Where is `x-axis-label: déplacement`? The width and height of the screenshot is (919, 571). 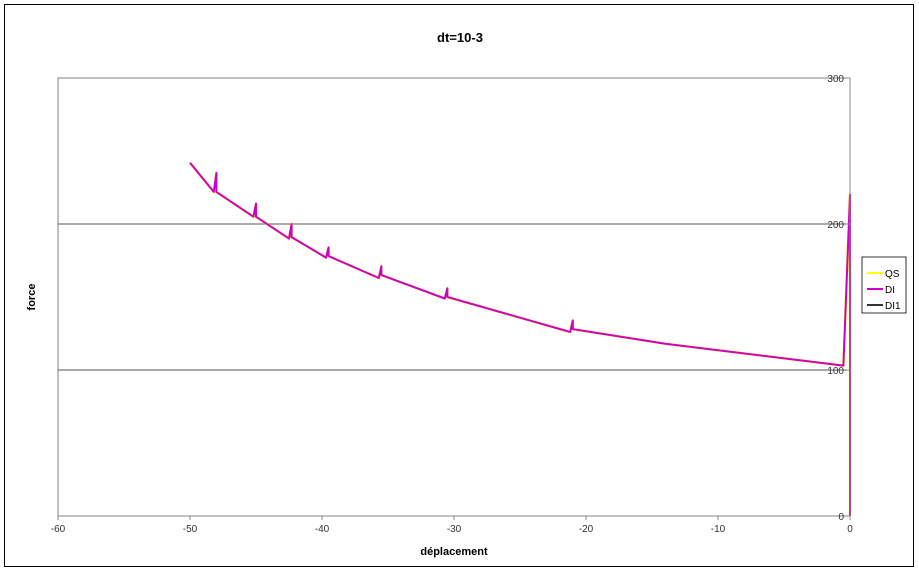
x-axis-label: déplacement is located at coordinates (454, 552).